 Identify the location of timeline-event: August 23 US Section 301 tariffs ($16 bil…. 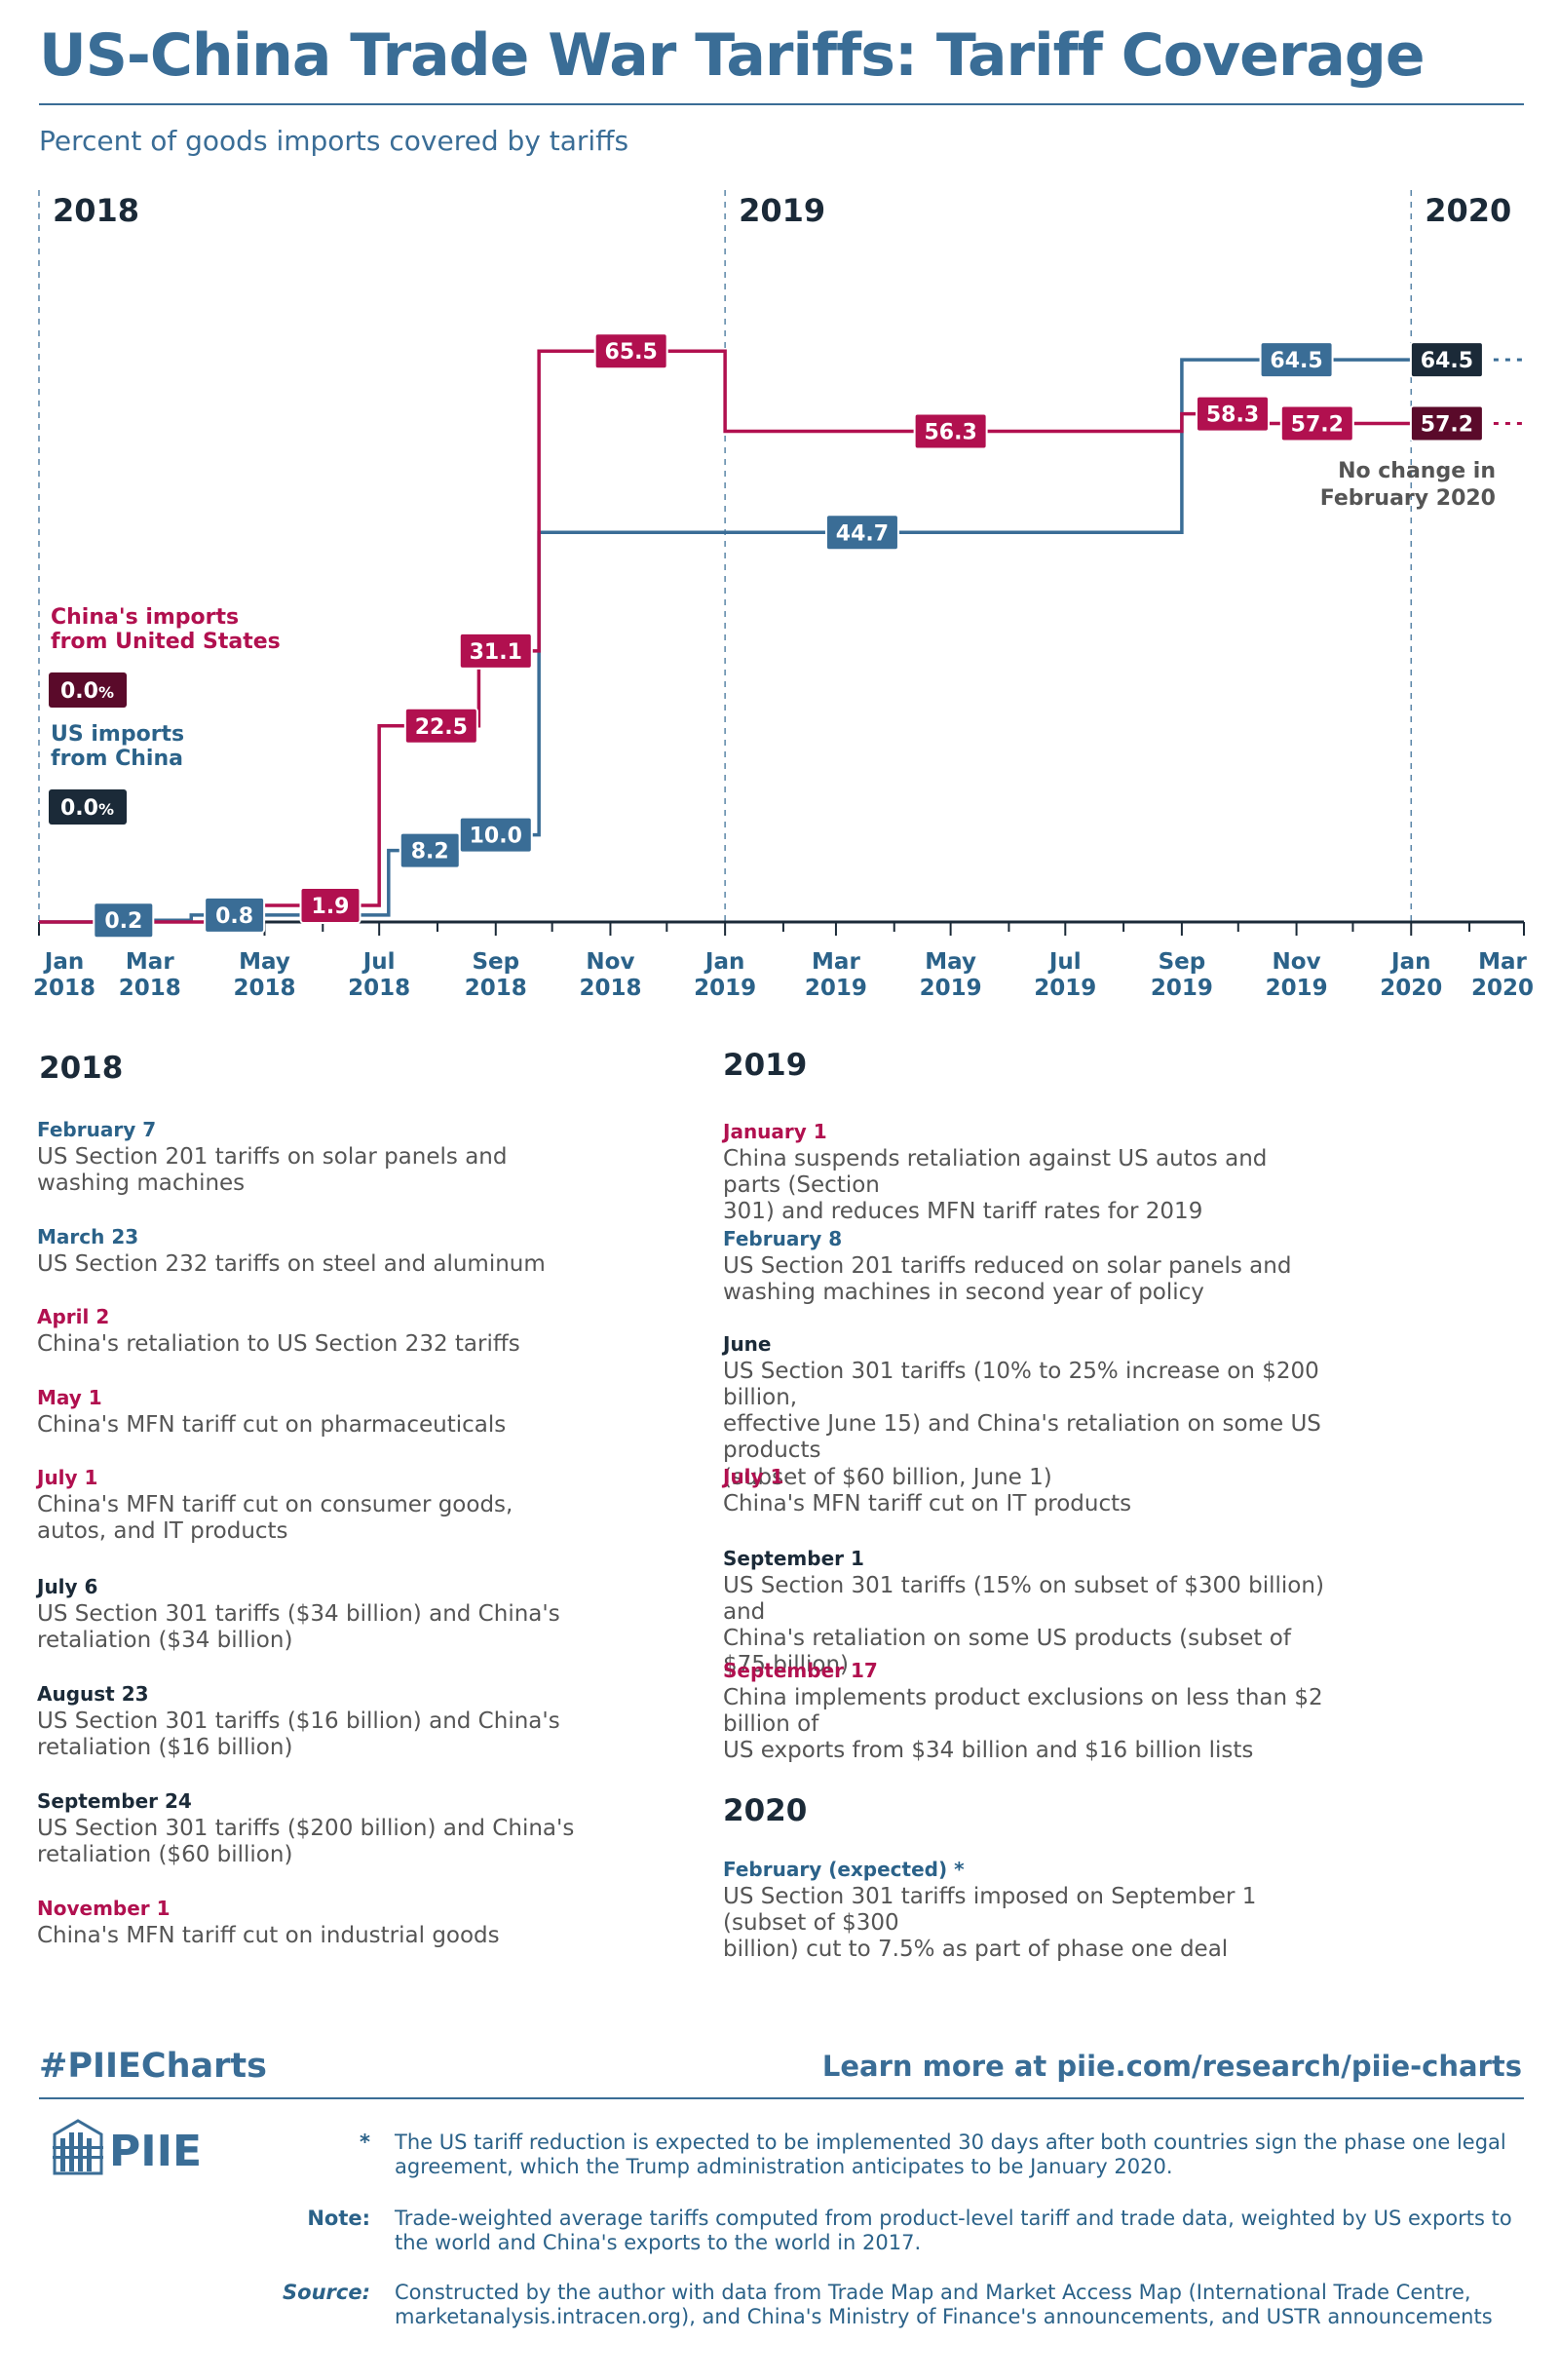
(339, 1721).